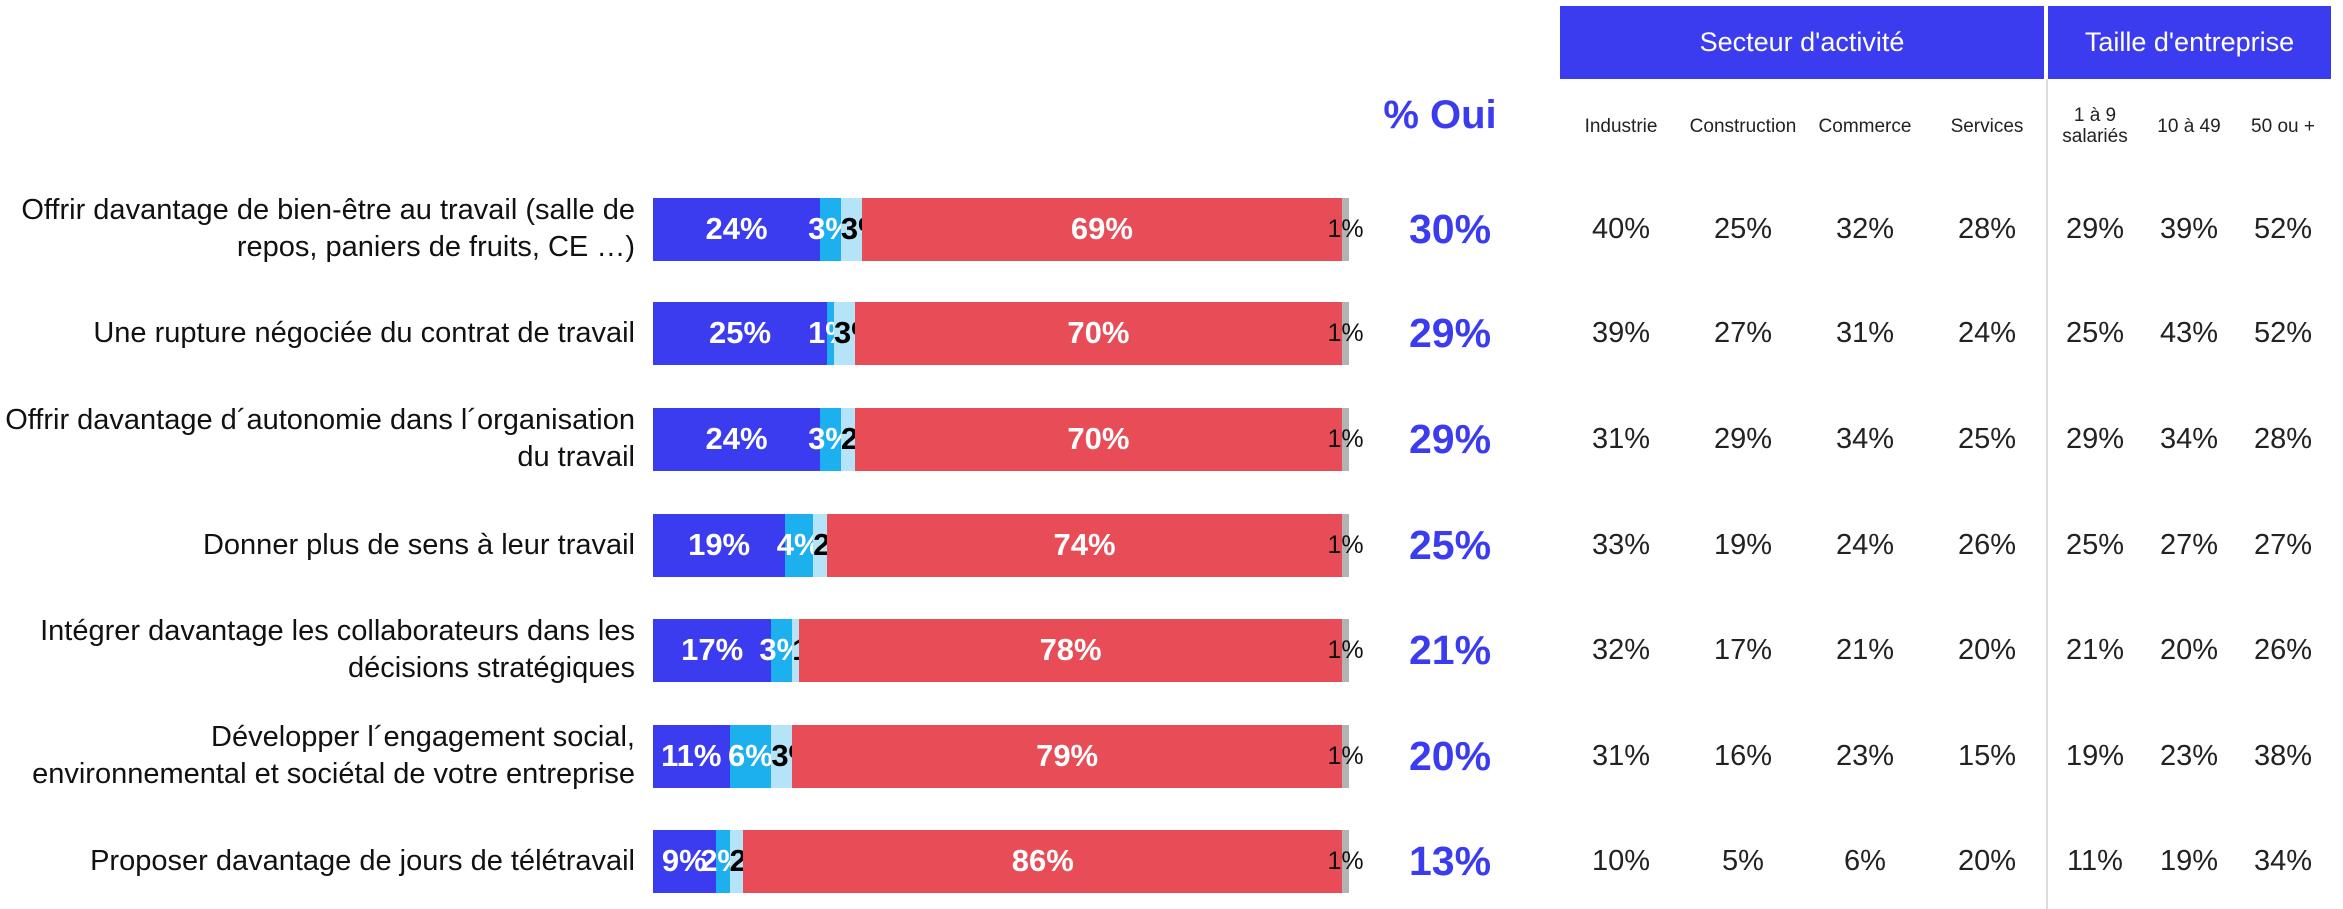  I want to click on total-value: 13%, so click(1450, 860).